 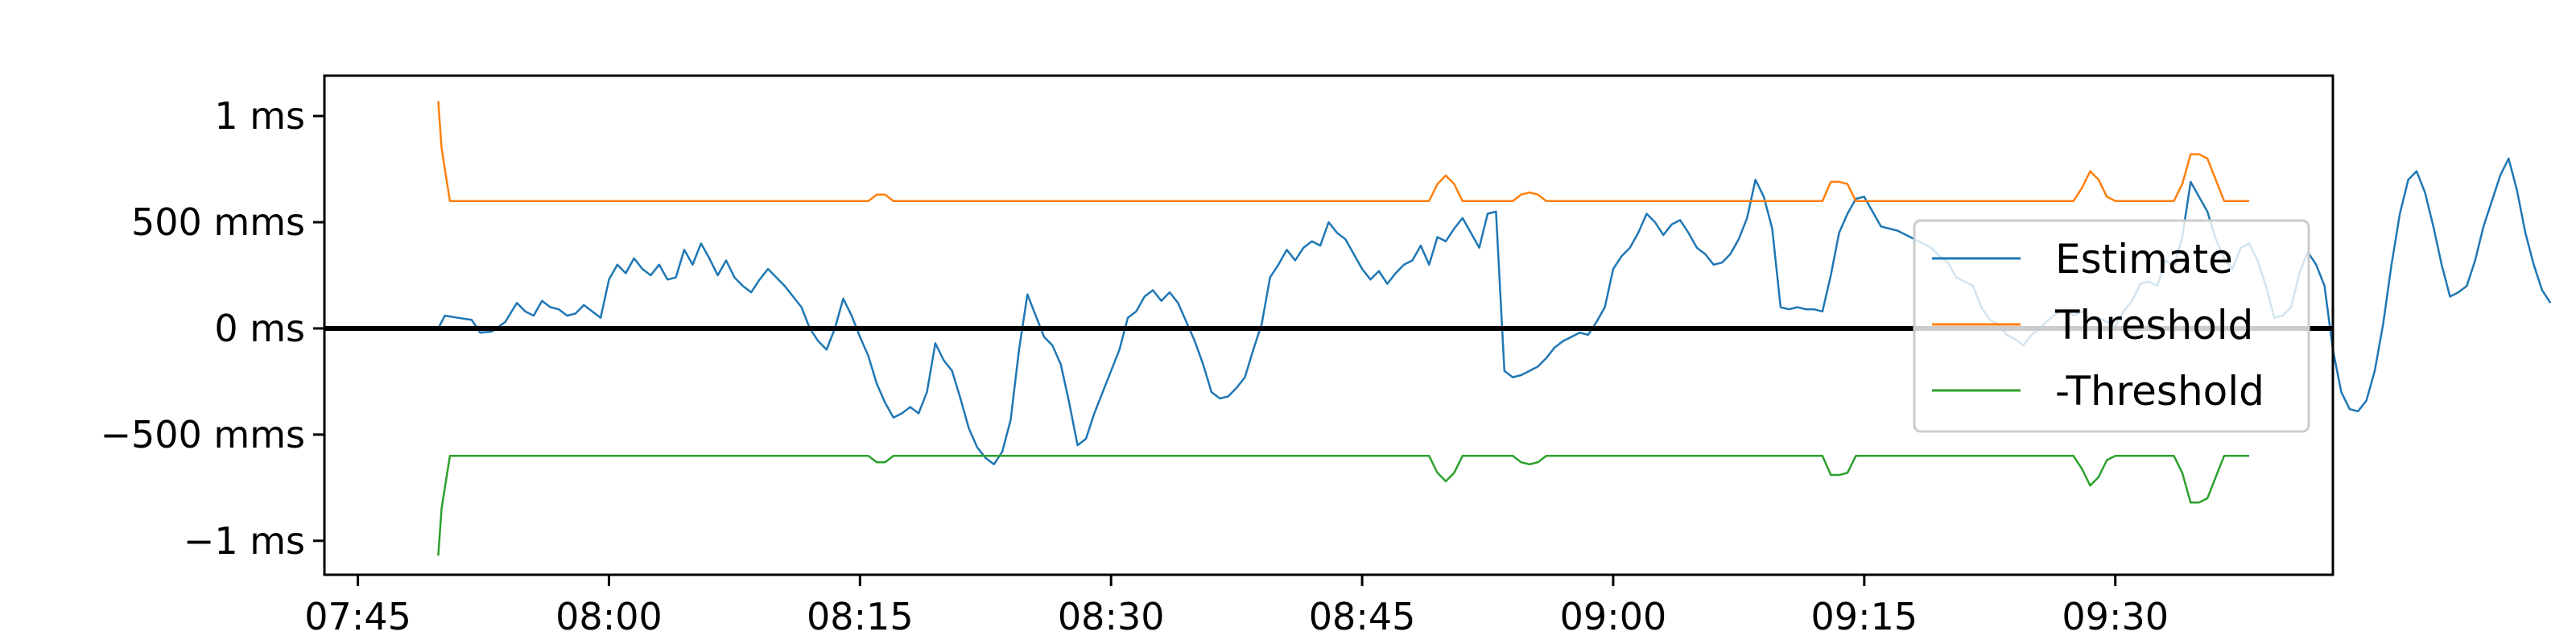 I want to click on y-axis: 1 ms 500 mms 0 ms −500 mms −1 ms, so click(x=212, y=328).